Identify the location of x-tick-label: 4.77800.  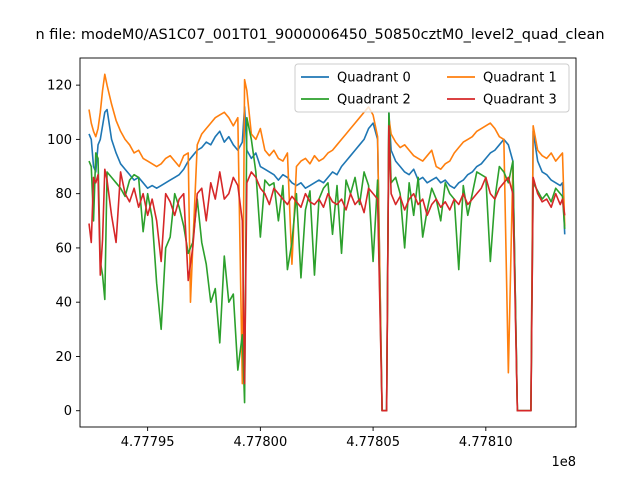
(260, 442).